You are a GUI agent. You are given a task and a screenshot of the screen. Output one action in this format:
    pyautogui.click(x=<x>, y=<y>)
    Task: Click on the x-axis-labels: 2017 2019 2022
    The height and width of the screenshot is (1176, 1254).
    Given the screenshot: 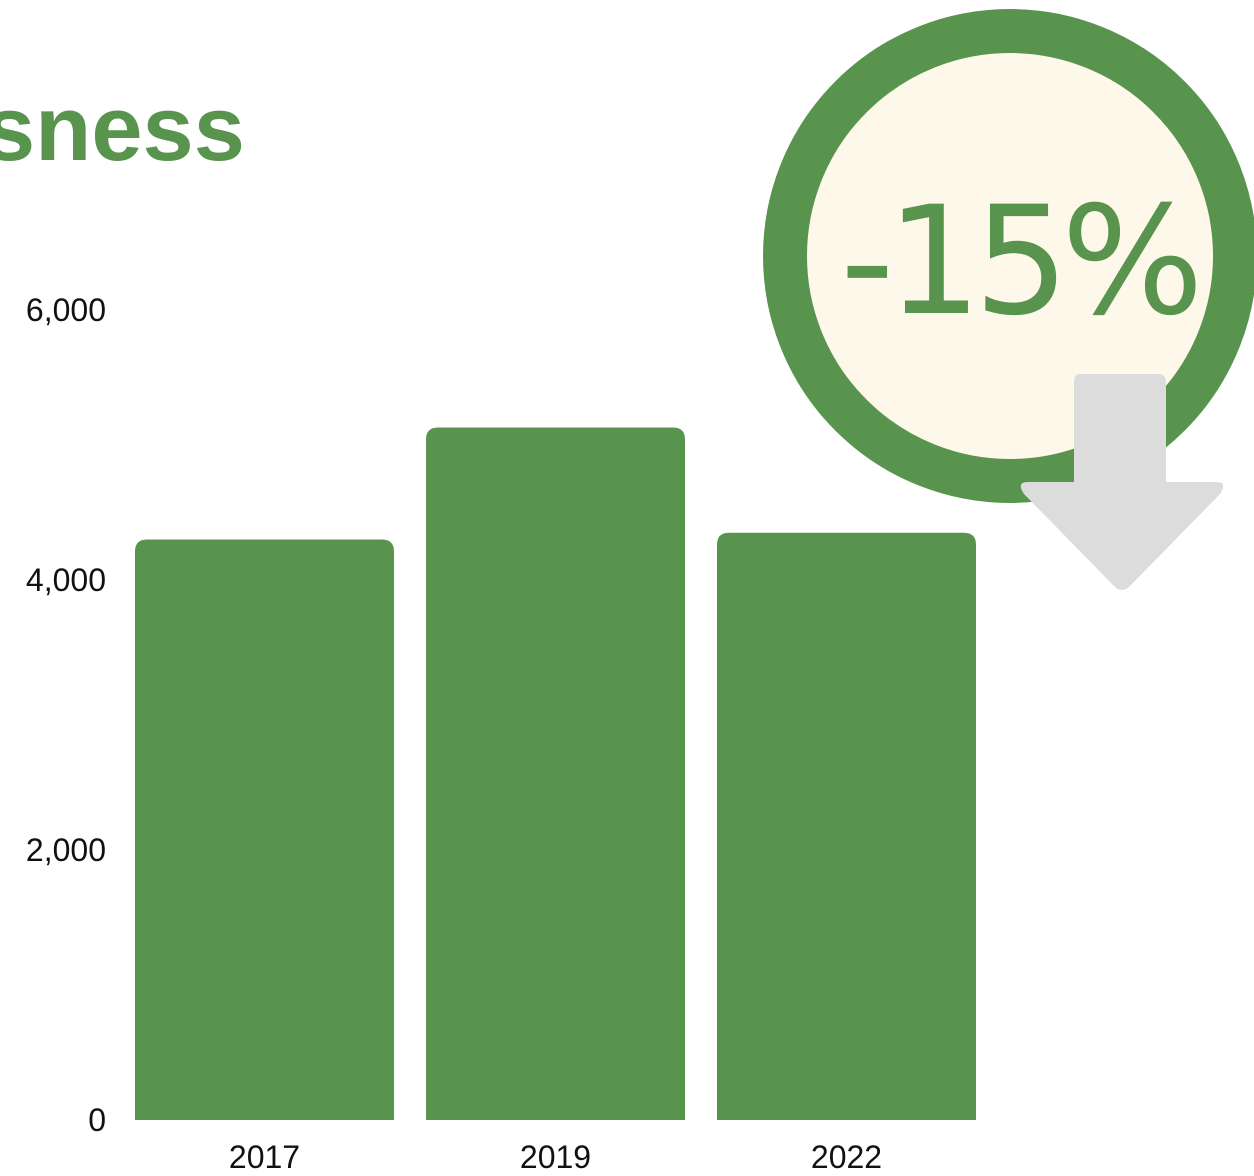 What is the action you would take?
    pyautogui.click(x=555, y=1157)
    